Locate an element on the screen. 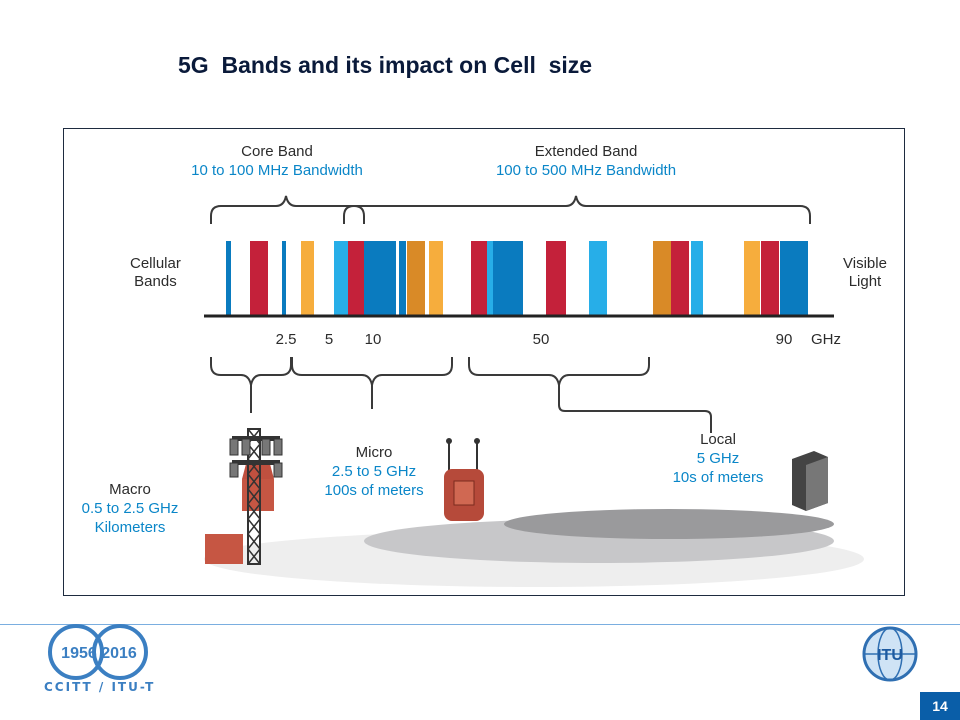  extended-band-label: Extended Band is located at coordinates (586, 151).